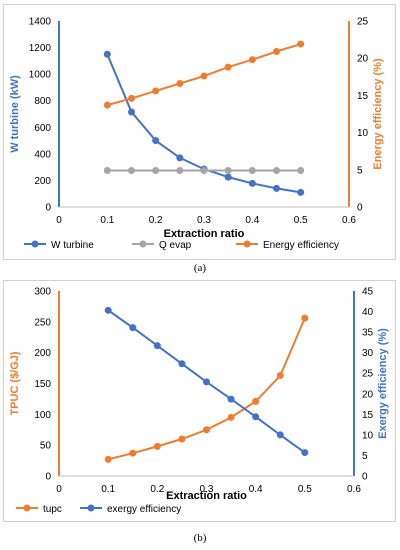 Image resolution: width=400 pixels, height=550 pixels. What do you see at coordinates (143, 244) in the screenshot?
I see `q-evap-legend-marker` at bounding box center [143, 244].